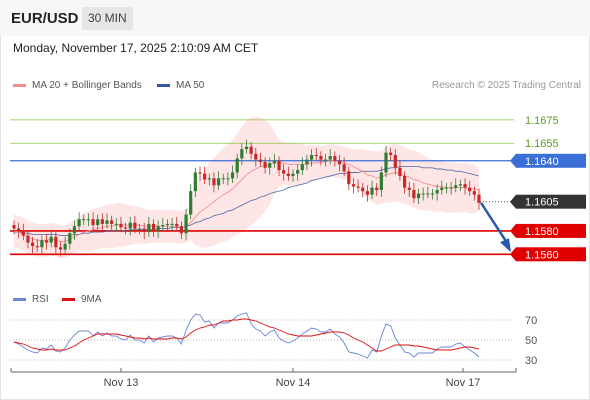 The height and width of the screenshot is (400, 590). What do you see at coordinates (531, 321) in the screenshot?
I see `rsi-tick-label: 70` at bounding box center [531, 321].